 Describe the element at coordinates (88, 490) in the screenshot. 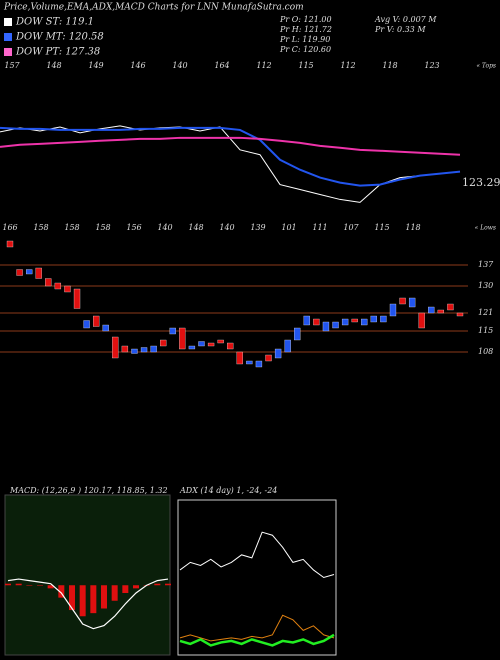

I see `macd-title: MACD: (12,26,9 ) 120.17, 118.85, 1.32` at that location.